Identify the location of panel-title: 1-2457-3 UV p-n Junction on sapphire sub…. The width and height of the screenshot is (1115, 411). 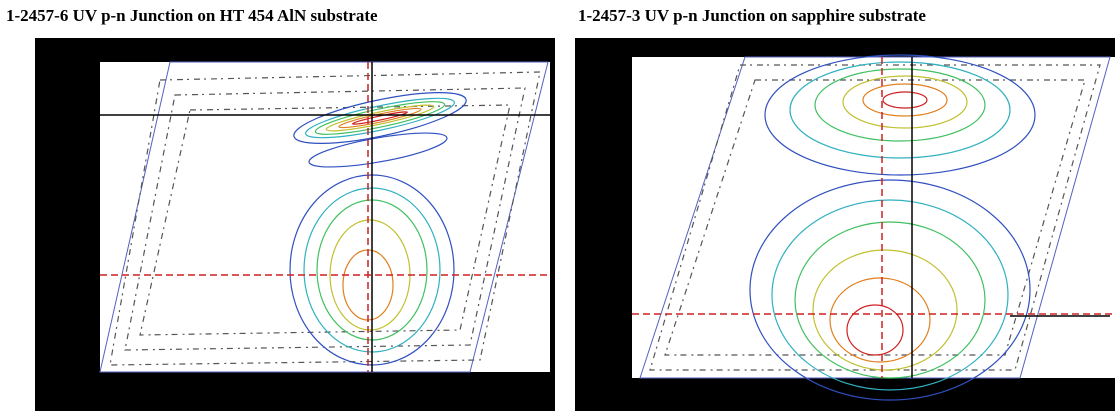
(752, 15).